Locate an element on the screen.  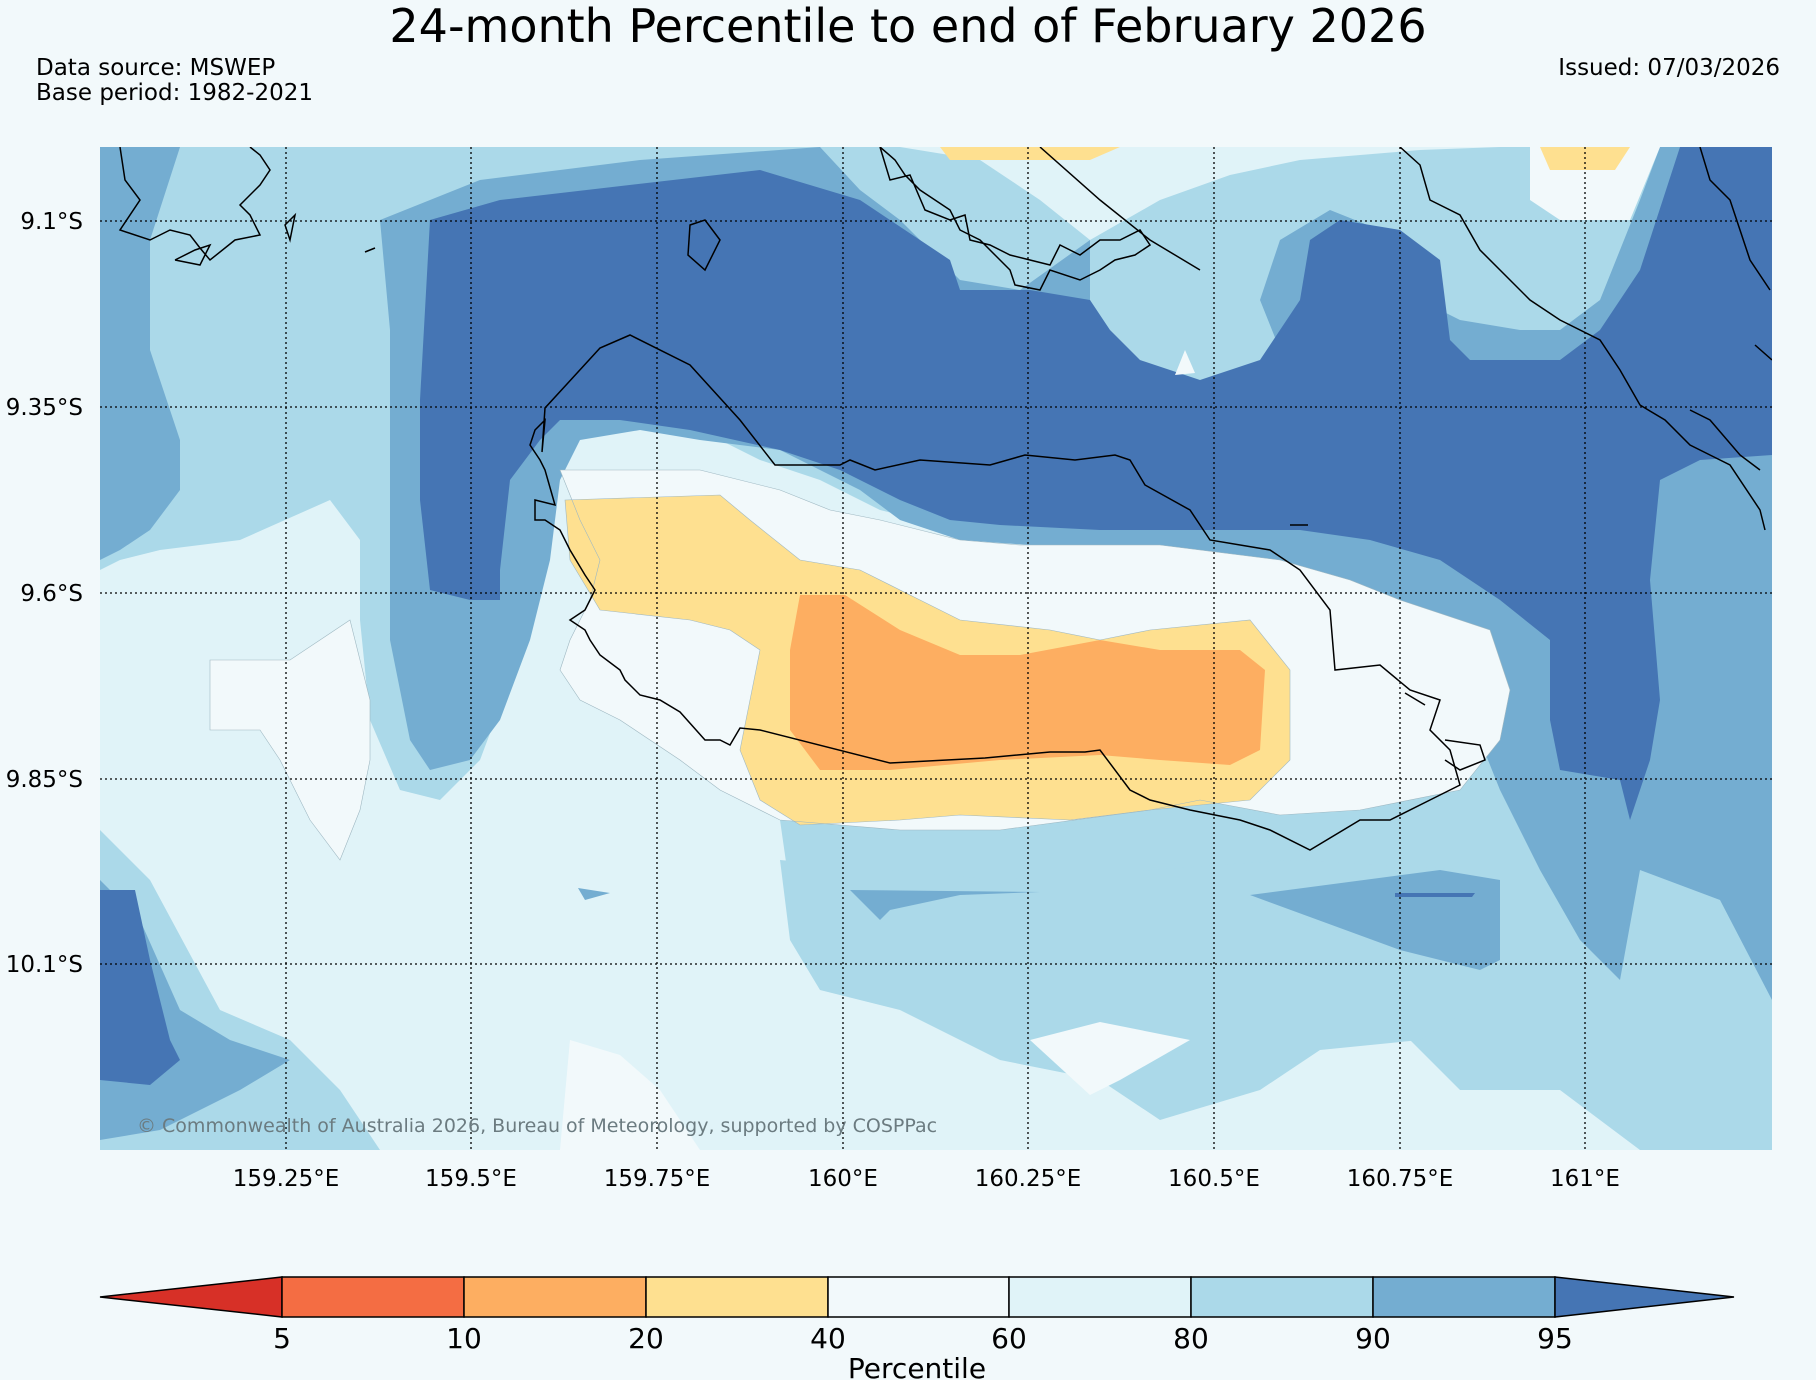
lon-label: 159.25°E is located at coordinates (286, 1179).